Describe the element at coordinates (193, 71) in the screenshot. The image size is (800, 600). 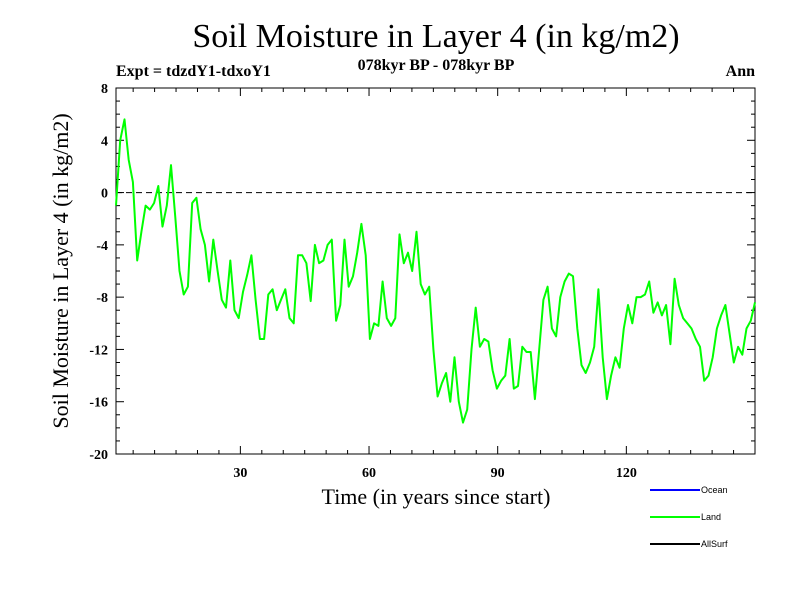
I see `experiment-label: Expt = tdzdY1-tdxoY1` at that location.